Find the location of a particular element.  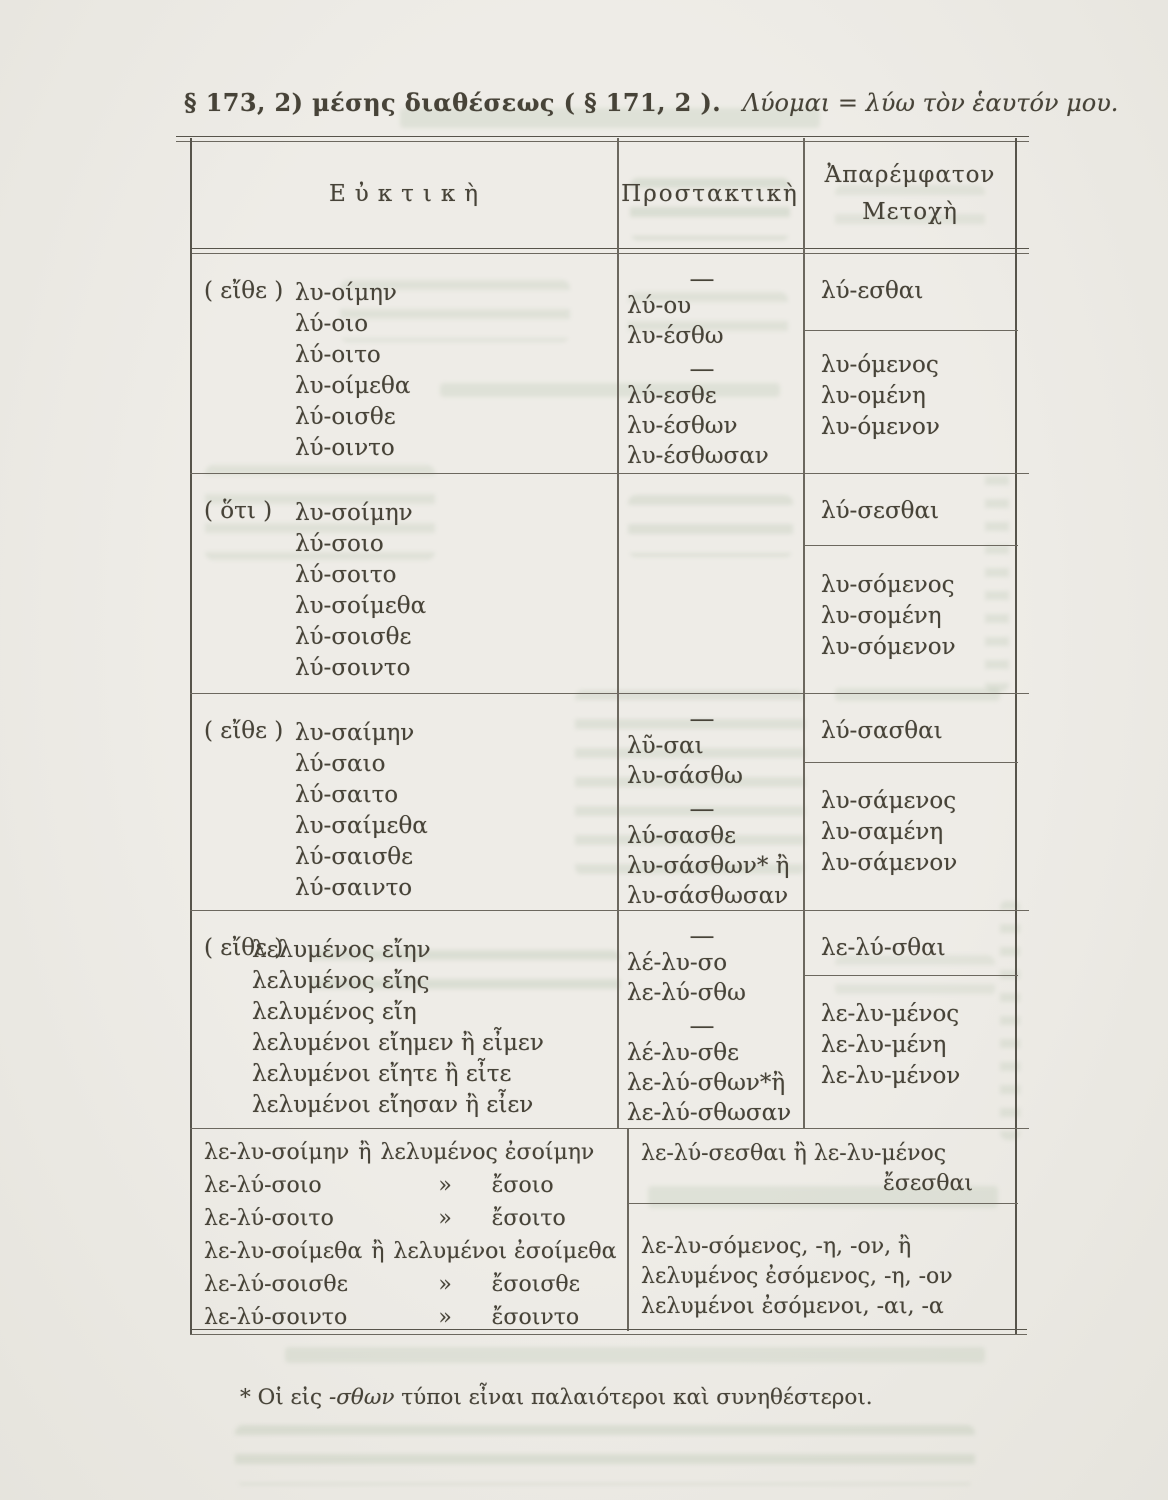

participle-forms: λυ-όμενος λυ-ομένη λυ-όμενον is located at coordinates (880, 396).